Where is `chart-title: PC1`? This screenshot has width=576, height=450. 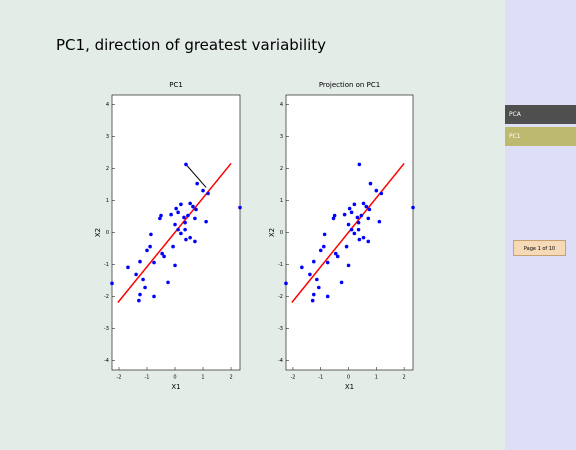 chart-title: PC1 is located at coordinates (176, 85).